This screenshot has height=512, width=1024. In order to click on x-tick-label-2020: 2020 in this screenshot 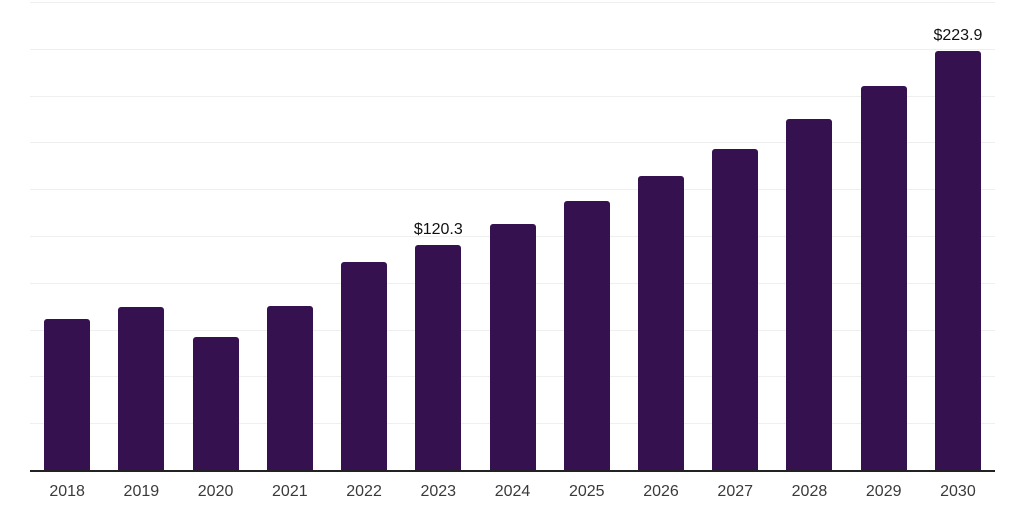, I will do `click(215, 491)`.